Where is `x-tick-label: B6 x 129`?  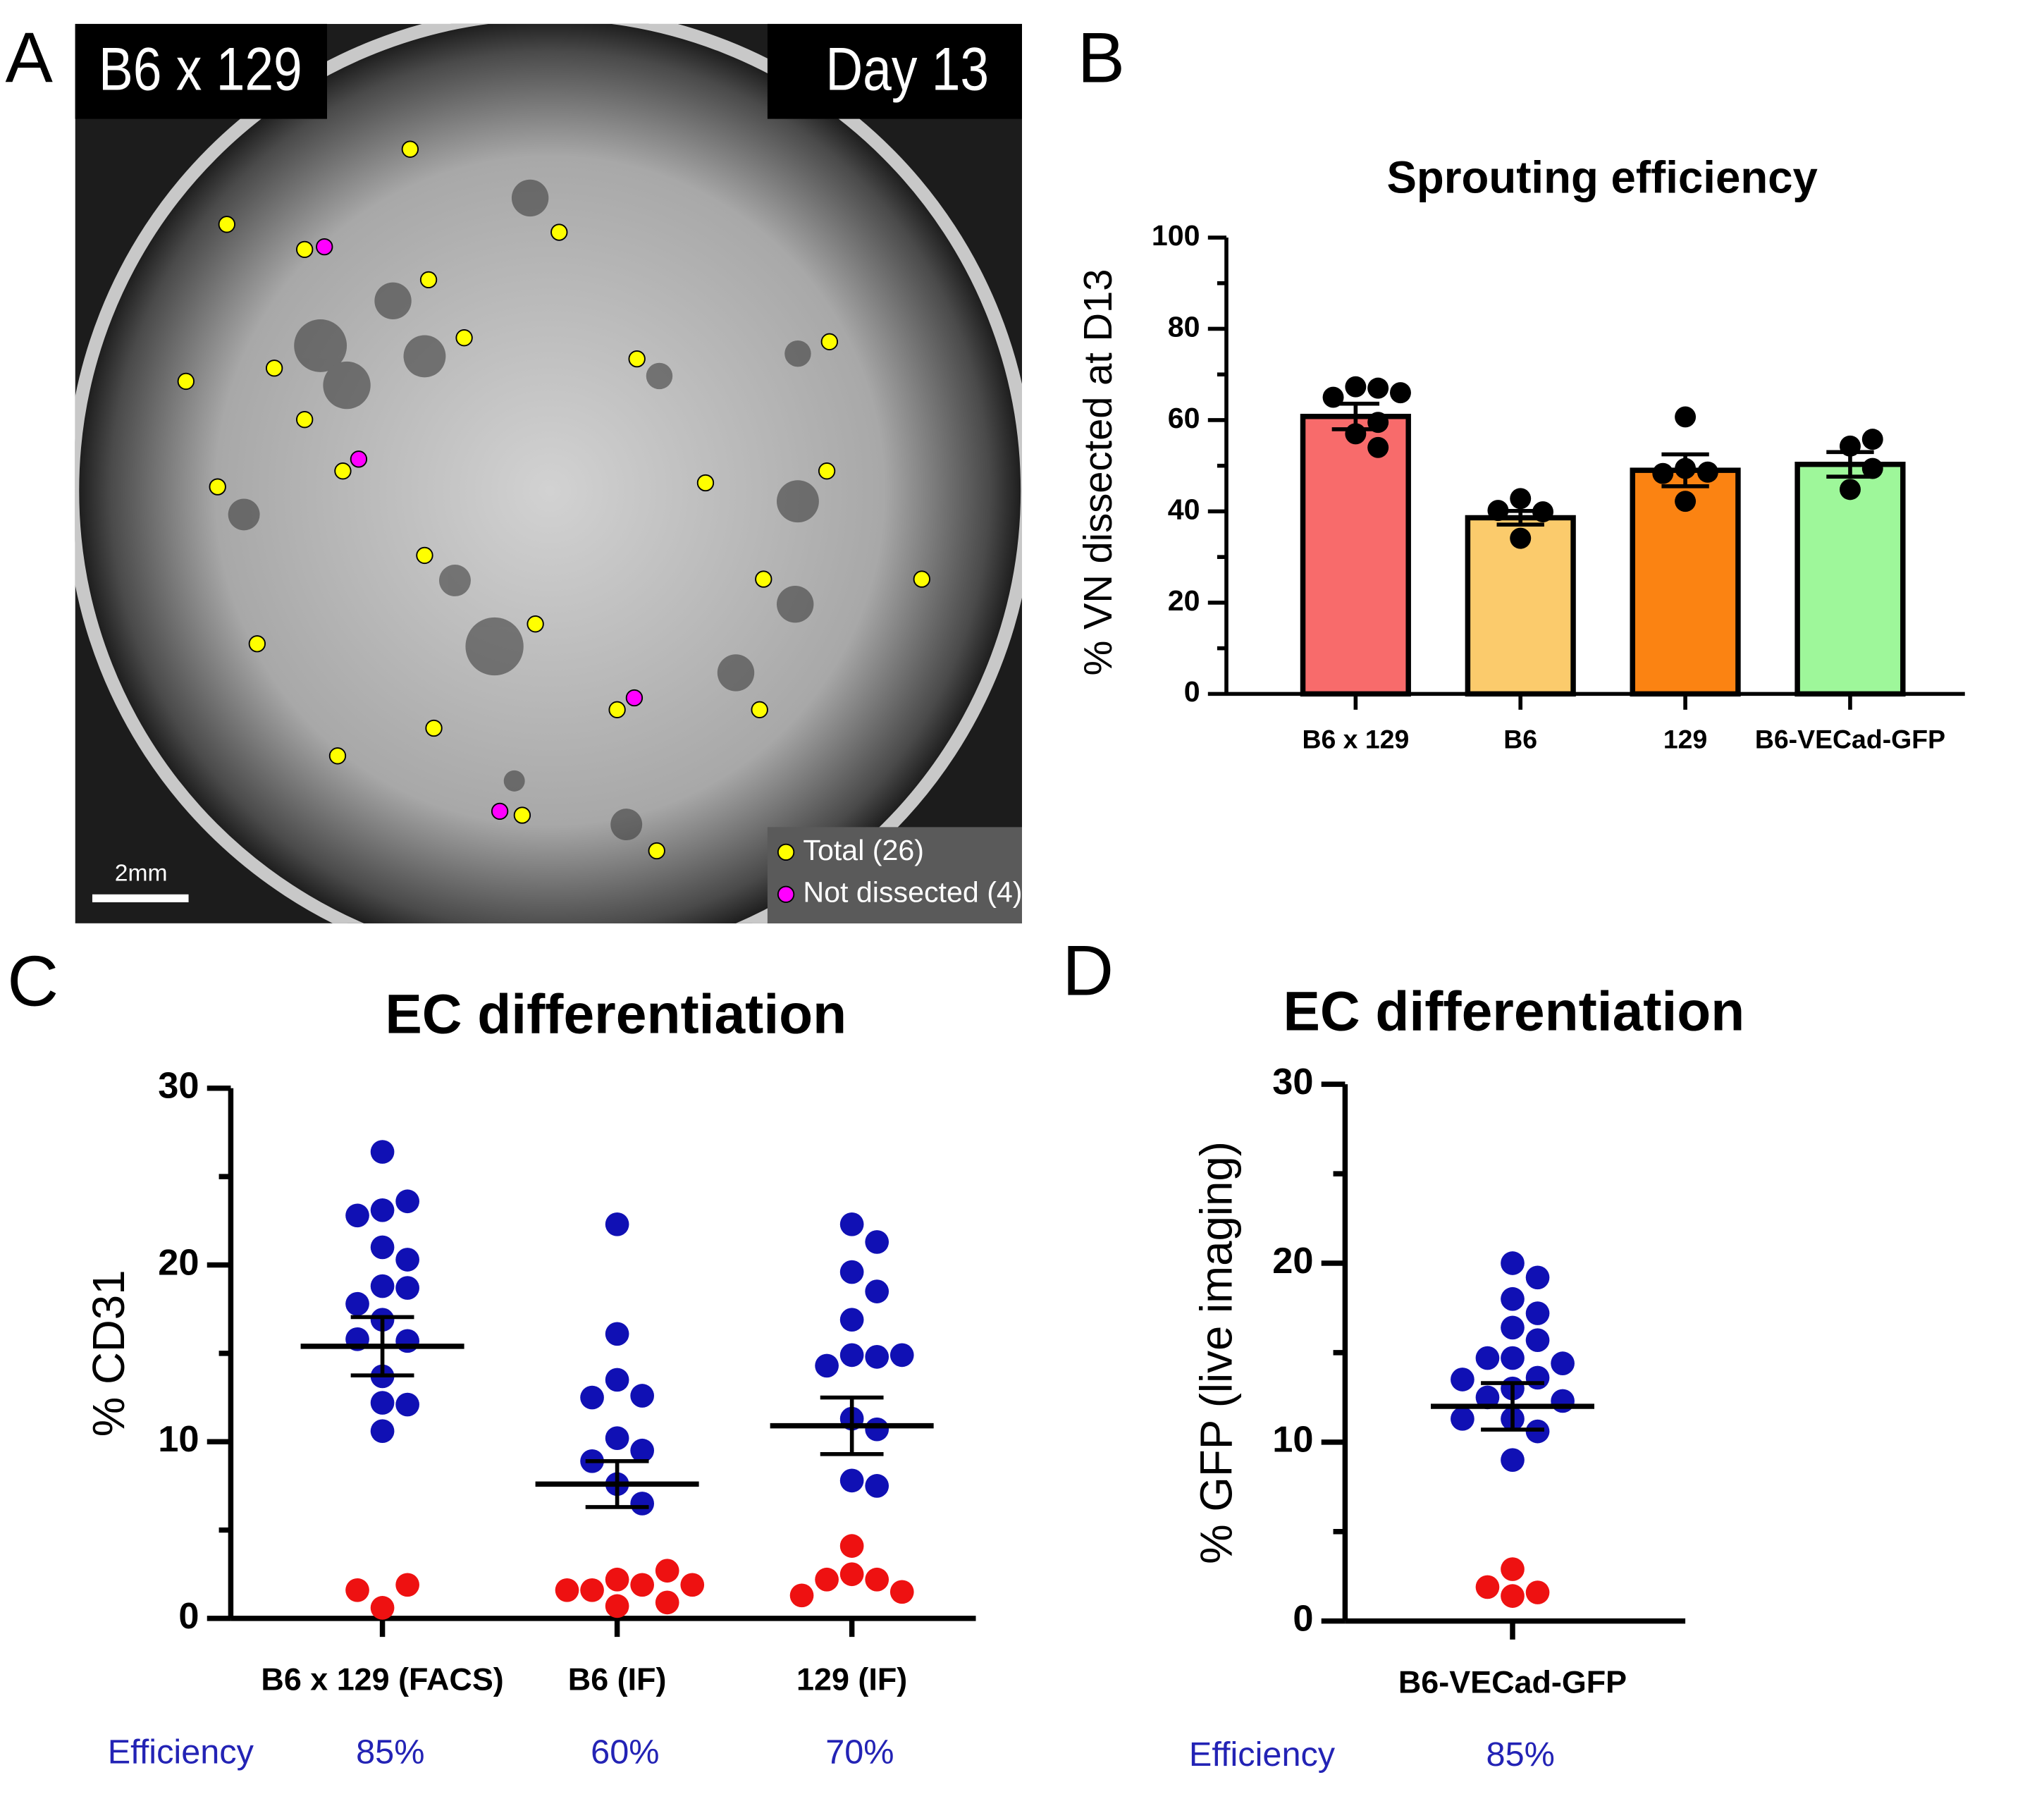 x-tick-label: B6 x 129 is located at coordinates (1355, 739).